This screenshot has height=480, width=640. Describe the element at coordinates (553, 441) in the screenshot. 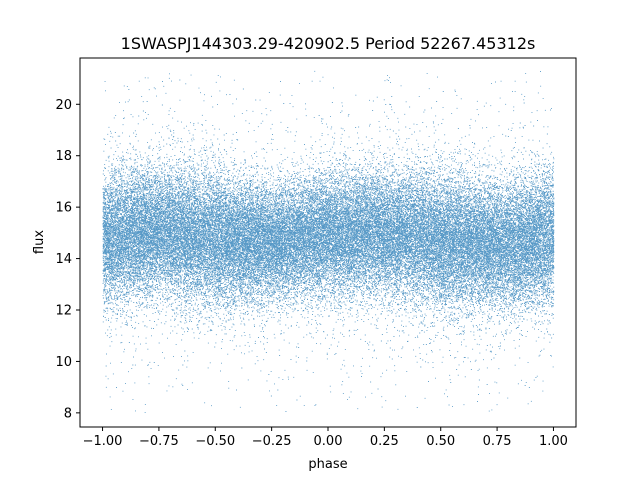

I see `x-tick-label: 1.00` at that location.